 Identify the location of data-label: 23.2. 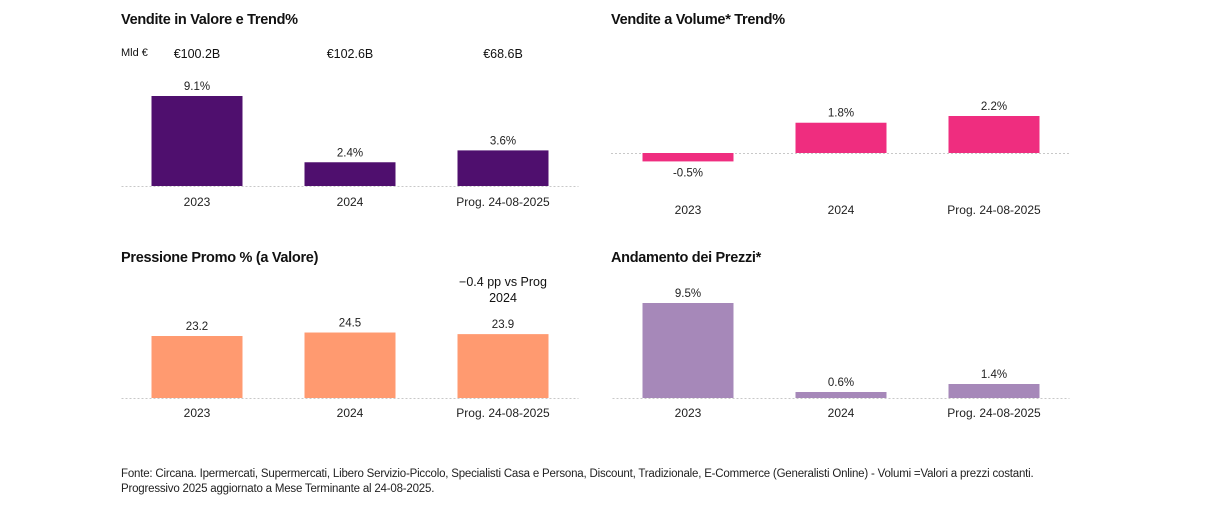
(197, 327).